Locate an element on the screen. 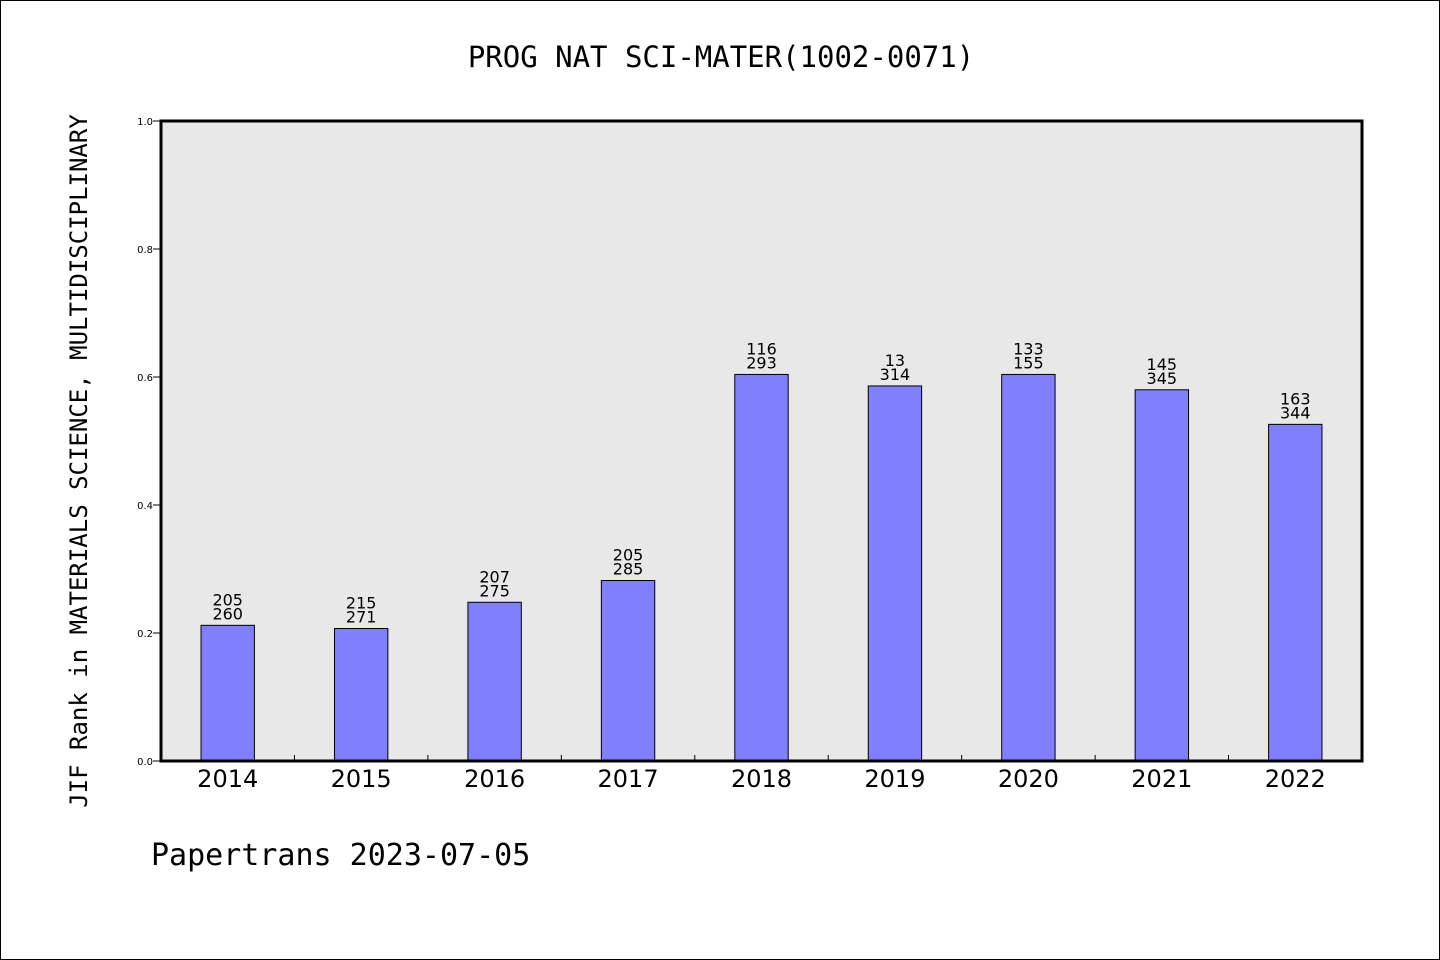 The image size is (1440, 960). data-label-top: 145 is located at coordinates (1162, 364).